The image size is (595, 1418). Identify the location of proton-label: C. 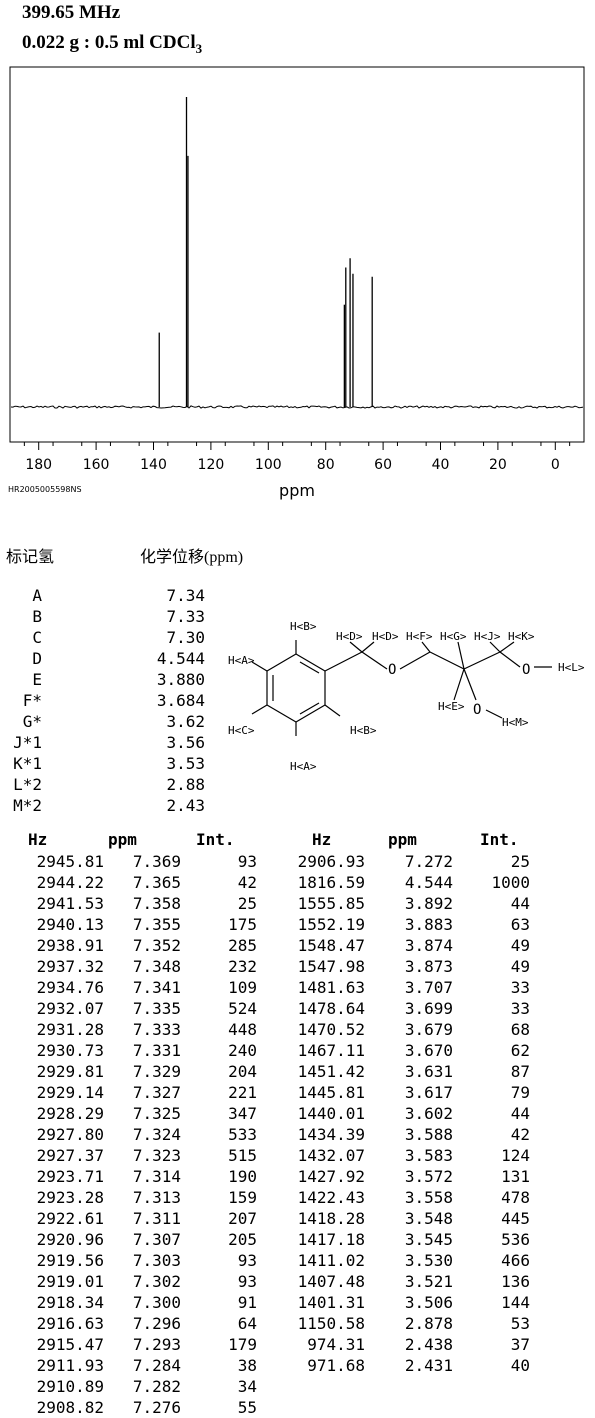
(37, 637).